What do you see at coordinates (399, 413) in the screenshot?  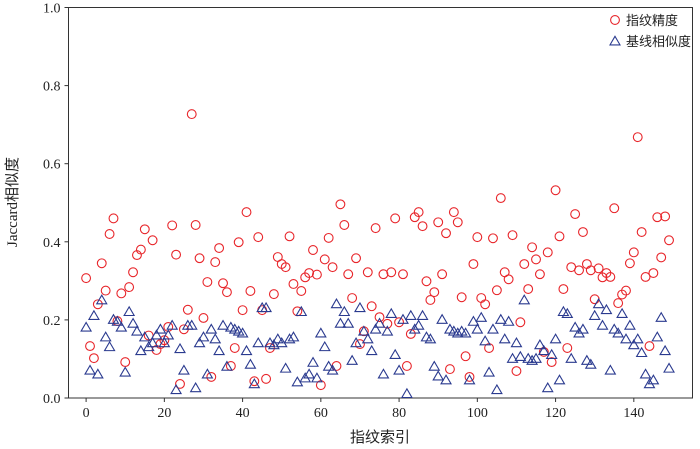 I see `x-tick-label: 80` at bounding box center [399, 413].